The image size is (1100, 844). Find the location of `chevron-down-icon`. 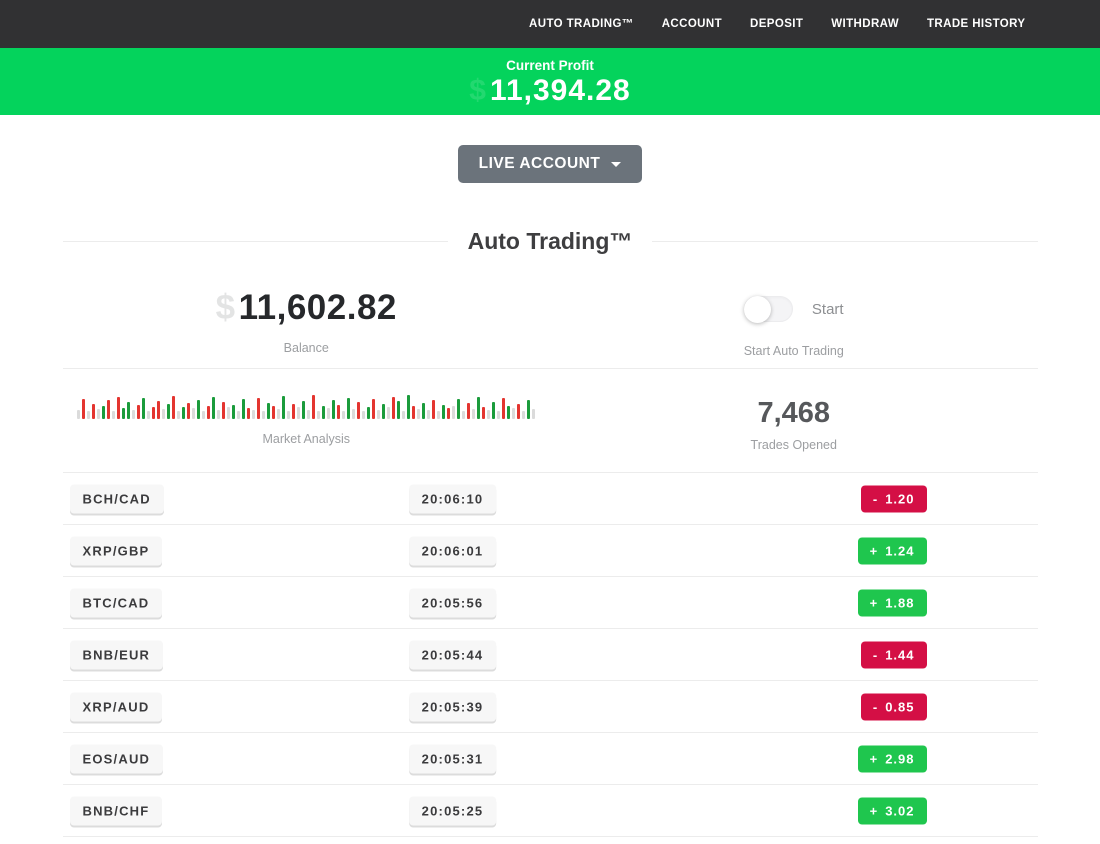

chevron-down-icon is located at coordinates (616, 164).